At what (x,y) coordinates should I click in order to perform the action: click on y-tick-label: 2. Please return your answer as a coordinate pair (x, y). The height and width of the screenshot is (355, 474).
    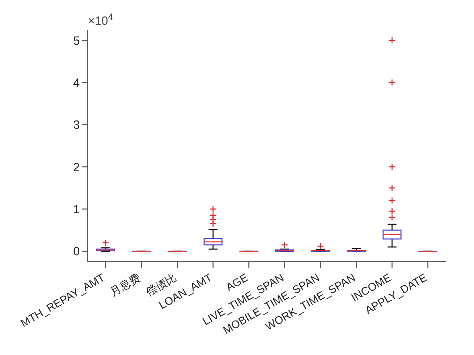
    Looking at the image, I should click on (76, 167).